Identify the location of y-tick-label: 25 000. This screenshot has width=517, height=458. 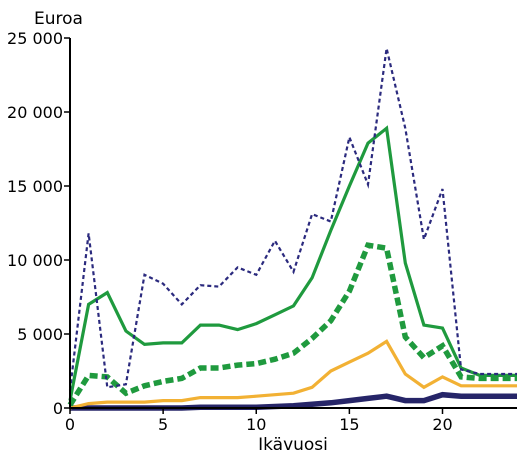
(35, 38).